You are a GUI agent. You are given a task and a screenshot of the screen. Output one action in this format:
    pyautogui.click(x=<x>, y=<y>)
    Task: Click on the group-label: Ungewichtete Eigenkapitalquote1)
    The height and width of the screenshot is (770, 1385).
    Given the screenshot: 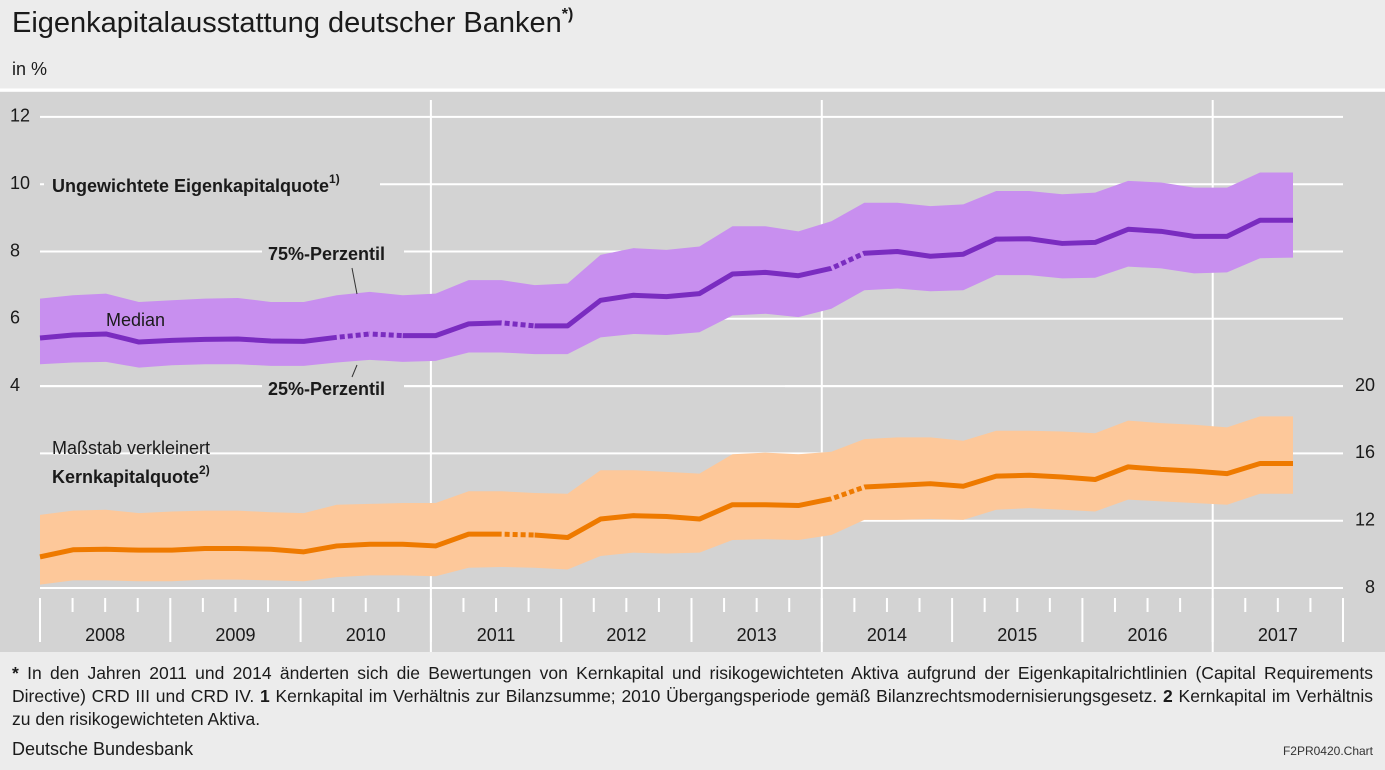 What is the action you would take?
    pyautogui.click(x=196, y=184)
    